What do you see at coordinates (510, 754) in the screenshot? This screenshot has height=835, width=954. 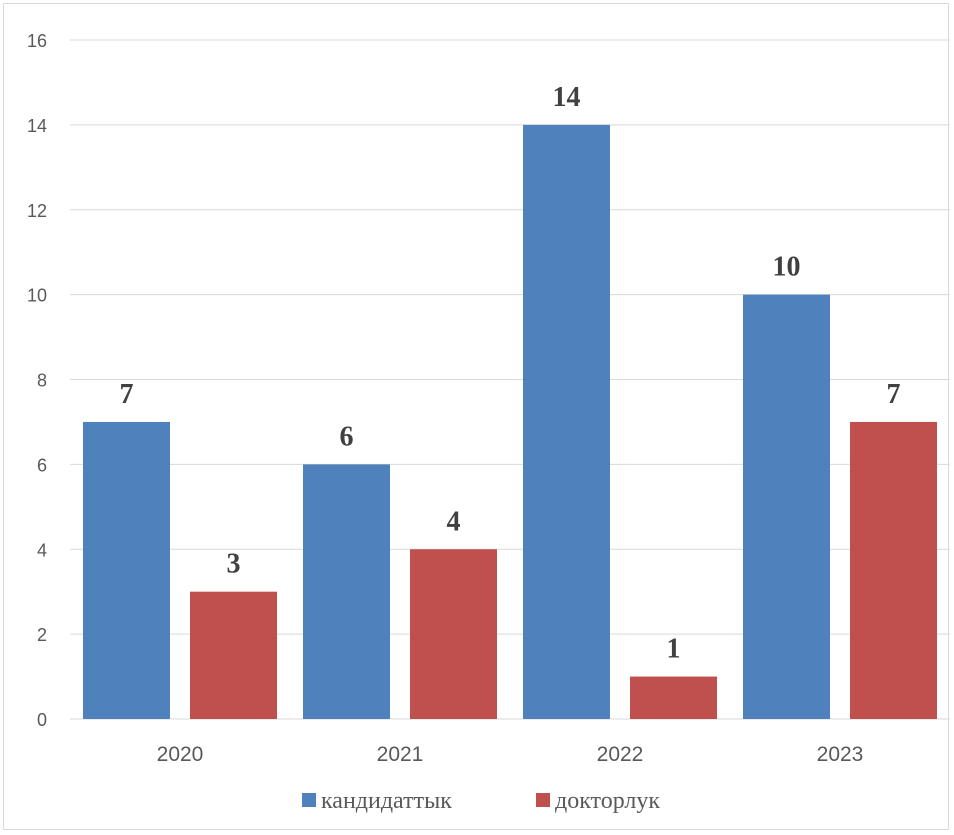 I see `x-axis-ticks: 2020 2021 2022 2023` at bounding box center [510, 754].